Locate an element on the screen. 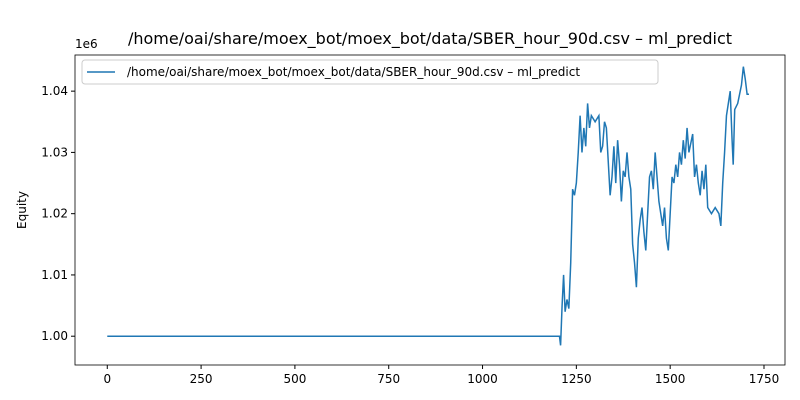 The image size is (800, 400). y-tick-label: 1.02 is located at coordinates (54, 214).